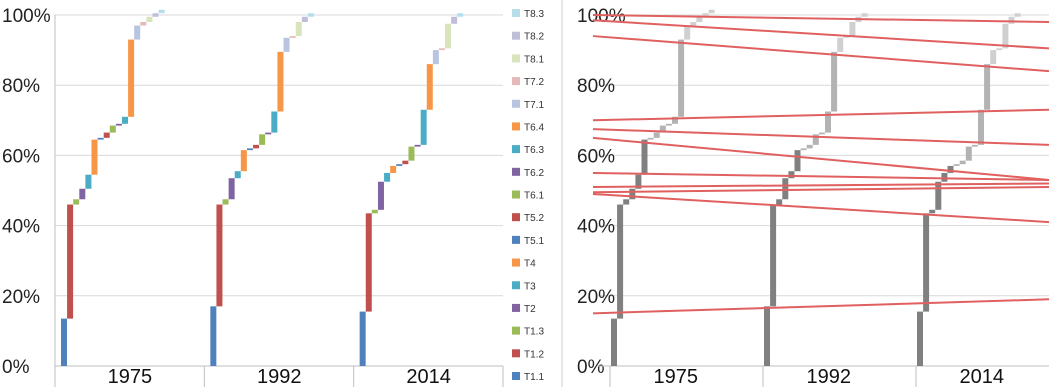 Image resolution: width=1049 pixels, height=387 pixels. What do you see at coordinates (534, 241) in the screenshot?
I see `legend-label: T5.1` at bounding box center [534, 241].